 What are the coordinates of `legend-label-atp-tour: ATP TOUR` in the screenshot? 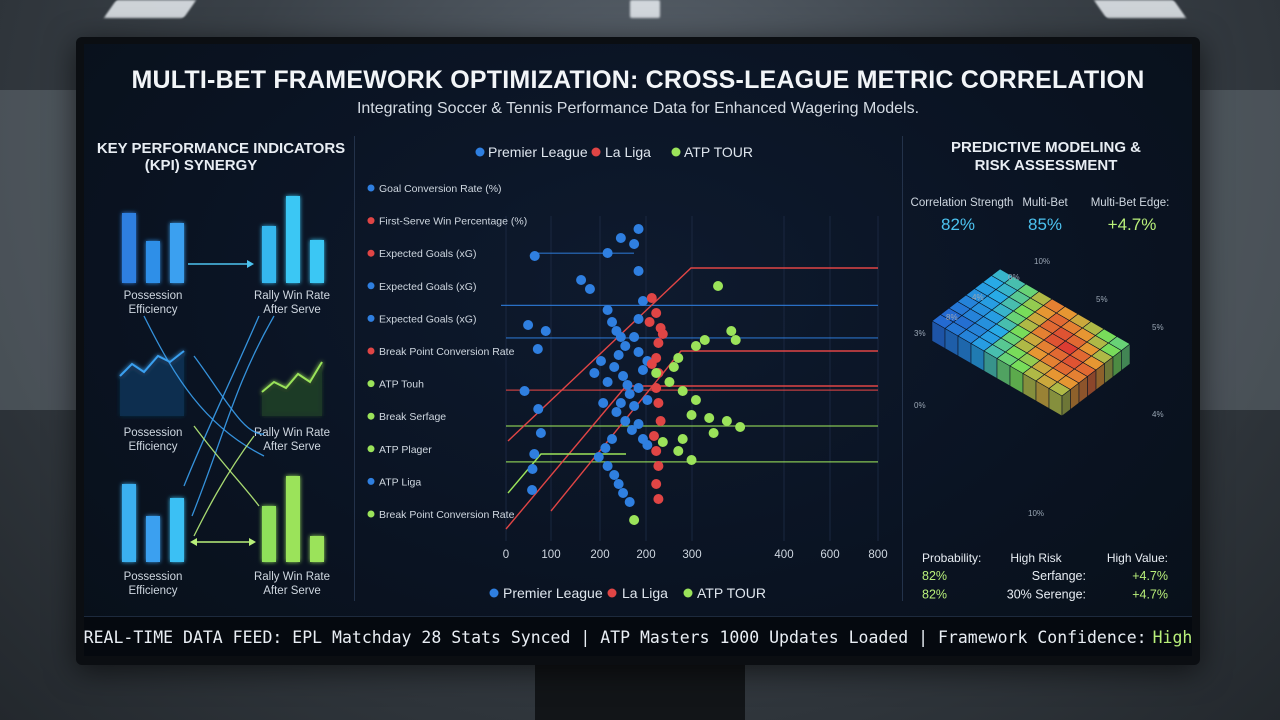 It's located at (731, 593).